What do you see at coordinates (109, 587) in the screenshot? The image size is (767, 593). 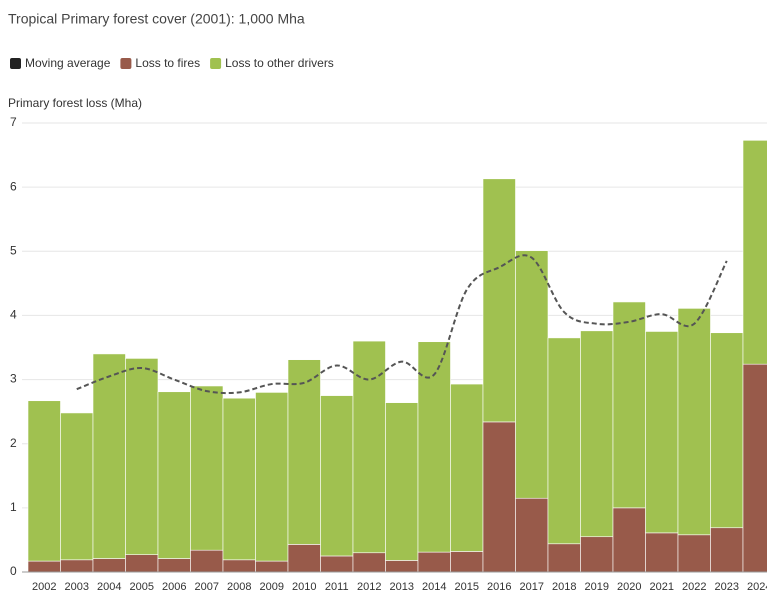 I see `x-tick-label: 2004` at bounding box center [109, 587].